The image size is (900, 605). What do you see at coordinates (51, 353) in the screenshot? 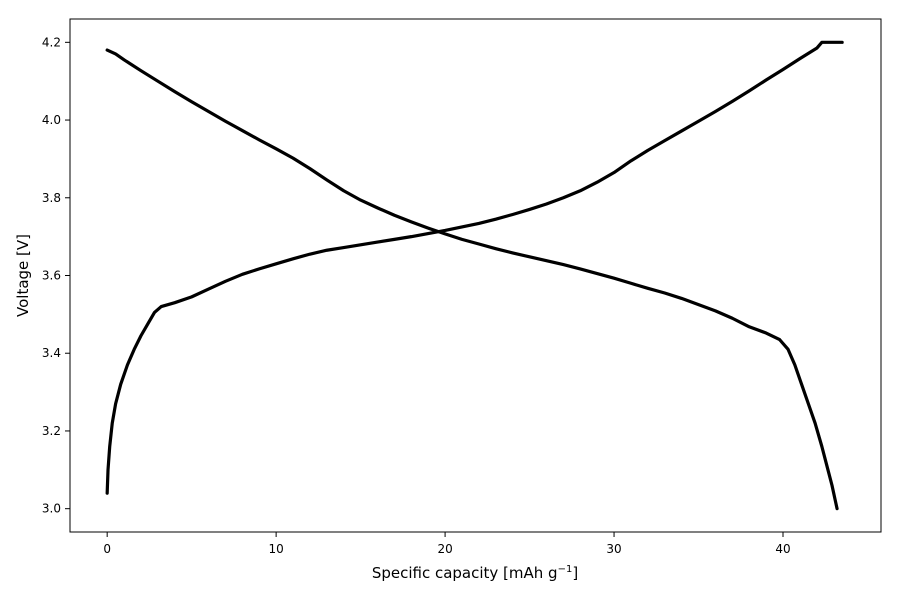
I see `y-tick-label: 3.4` at bounding box center [51, 353].